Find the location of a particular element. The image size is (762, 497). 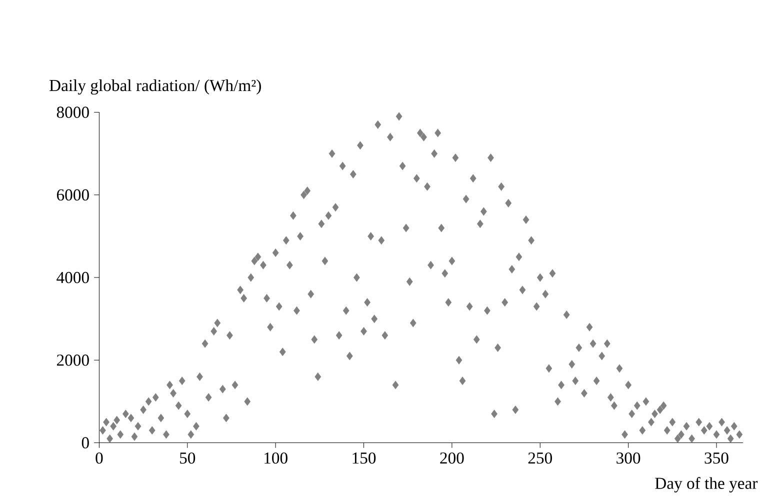

x-tick-label: 250 is located at coordinates (540, 458).